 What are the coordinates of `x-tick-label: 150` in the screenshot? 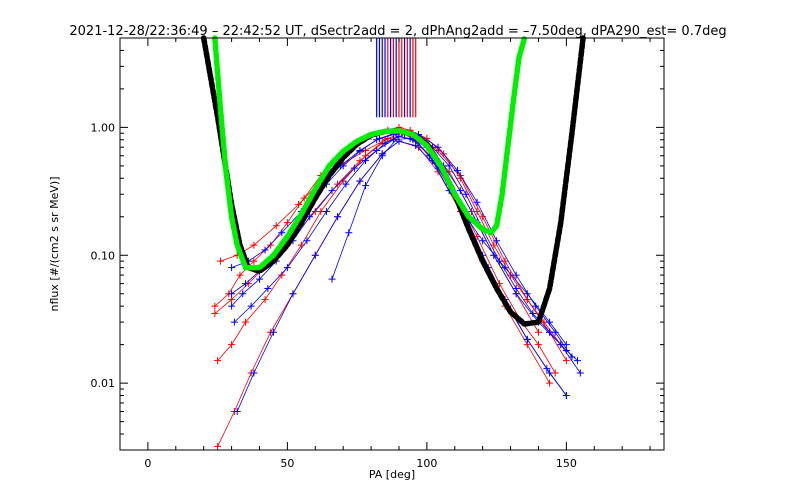 It's located at (566, 463).